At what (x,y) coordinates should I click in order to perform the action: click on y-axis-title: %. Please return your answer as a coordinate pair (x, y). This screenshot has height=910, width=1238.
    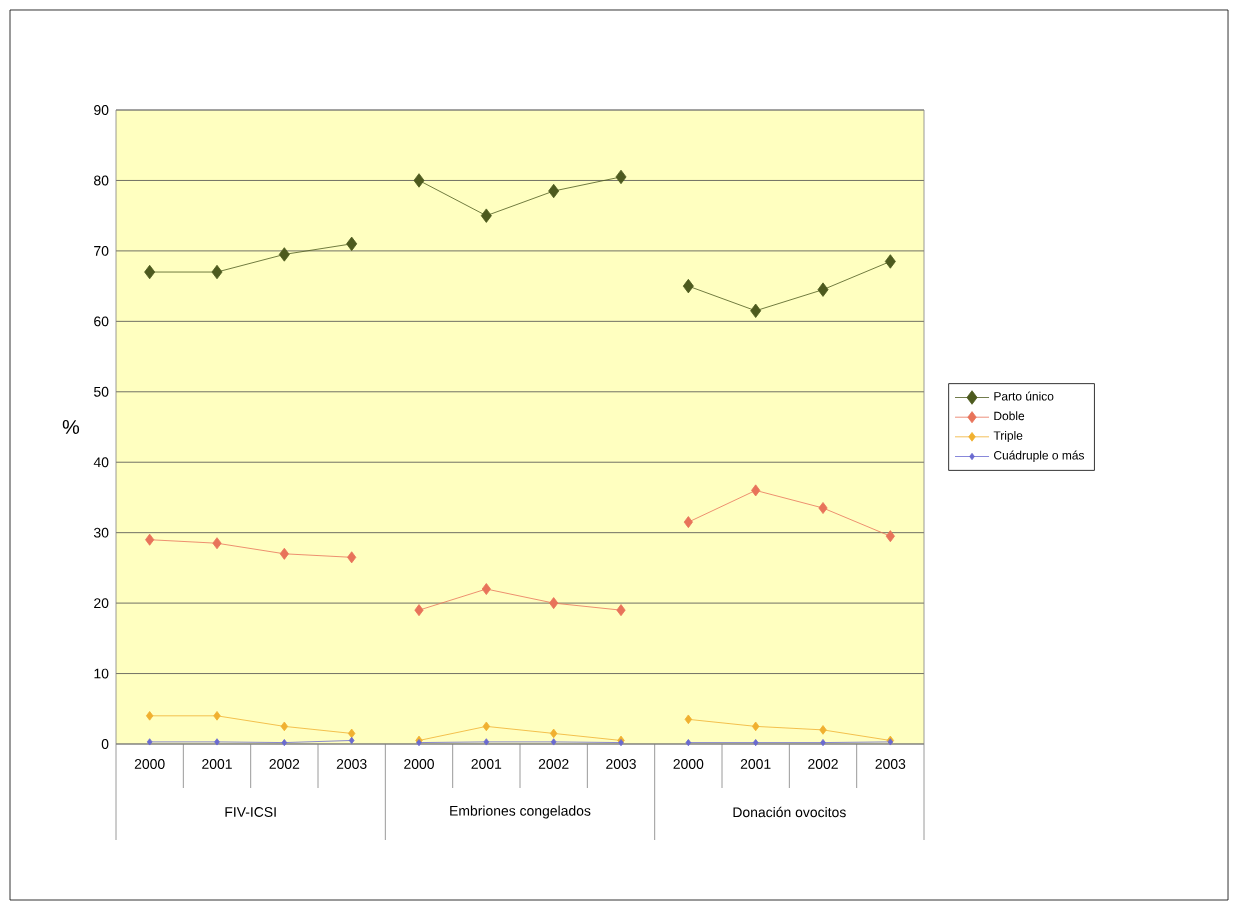
    Looking at the image, I should click on (71, 427).